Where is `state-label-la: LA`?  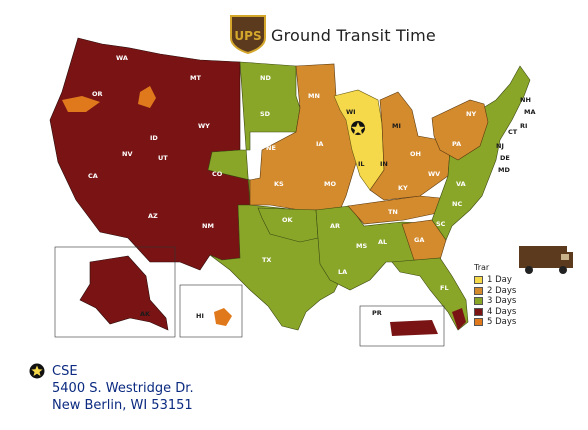
state-label-la: LA is located at coordinates (342, 272).